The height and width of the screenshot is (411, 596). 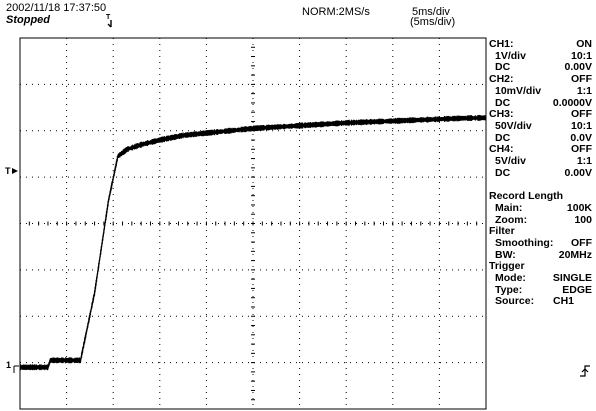 What do you see at coordinates (510, 161) in the screenshot?
I see `panel-label: 5V/div` at bounding box center [510, 161].